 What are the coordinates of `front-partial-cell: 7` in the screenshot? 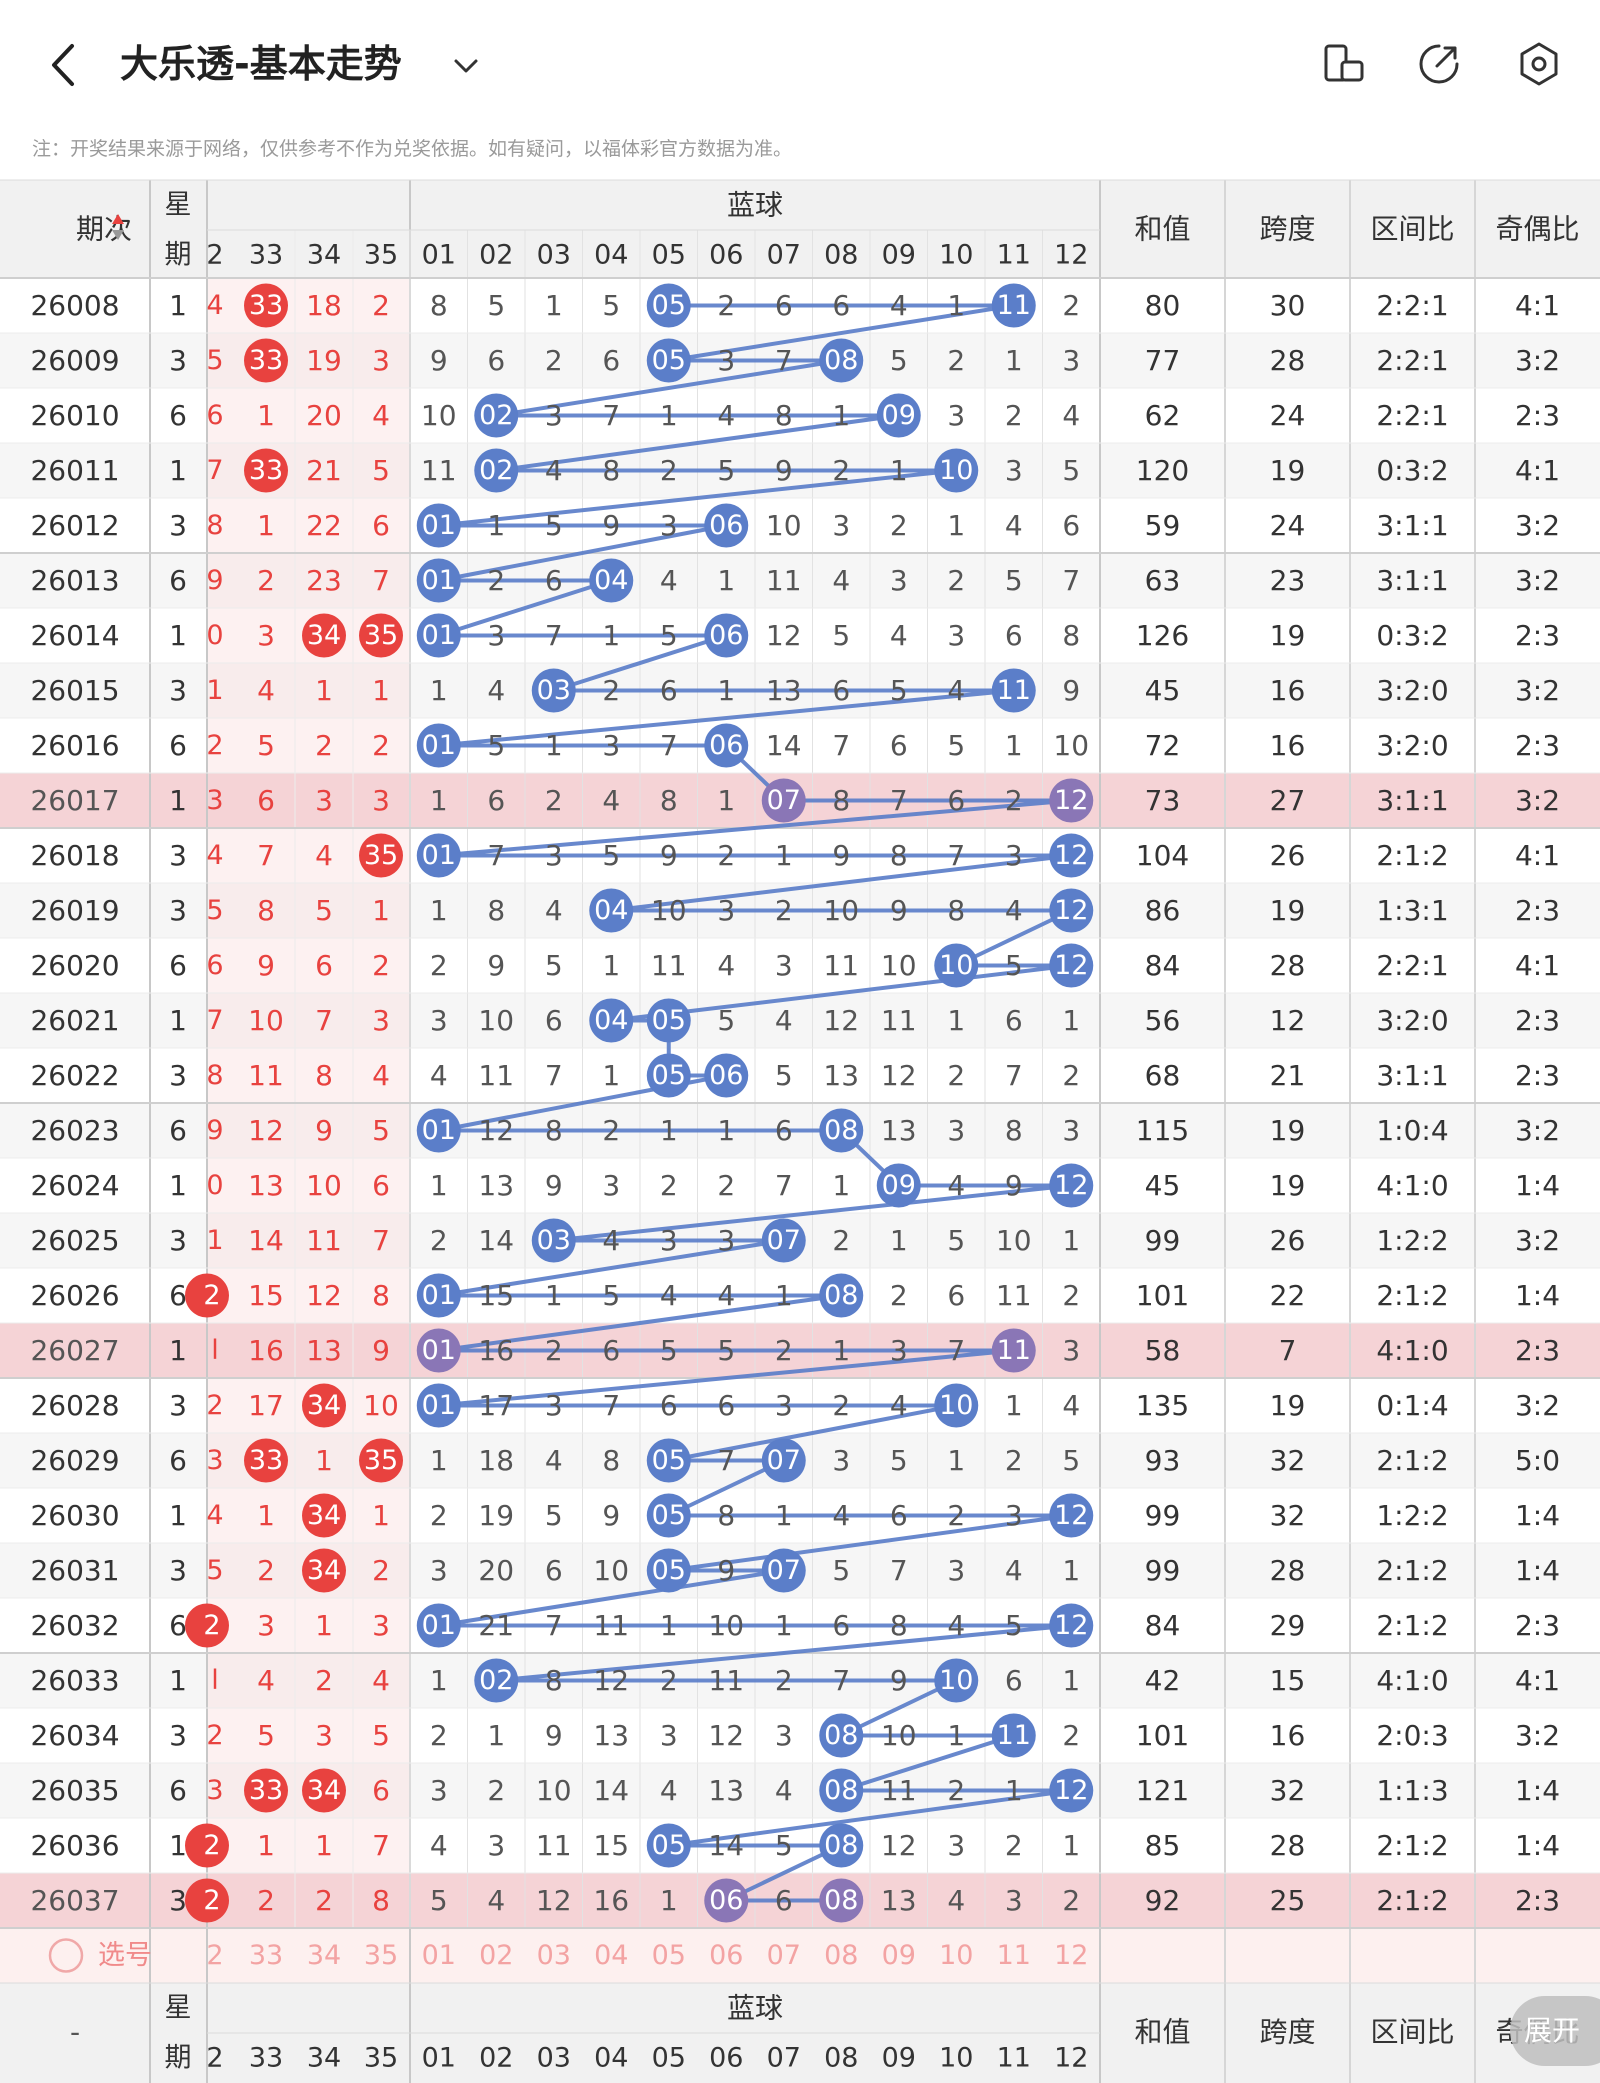 It's located at (214, 1020).